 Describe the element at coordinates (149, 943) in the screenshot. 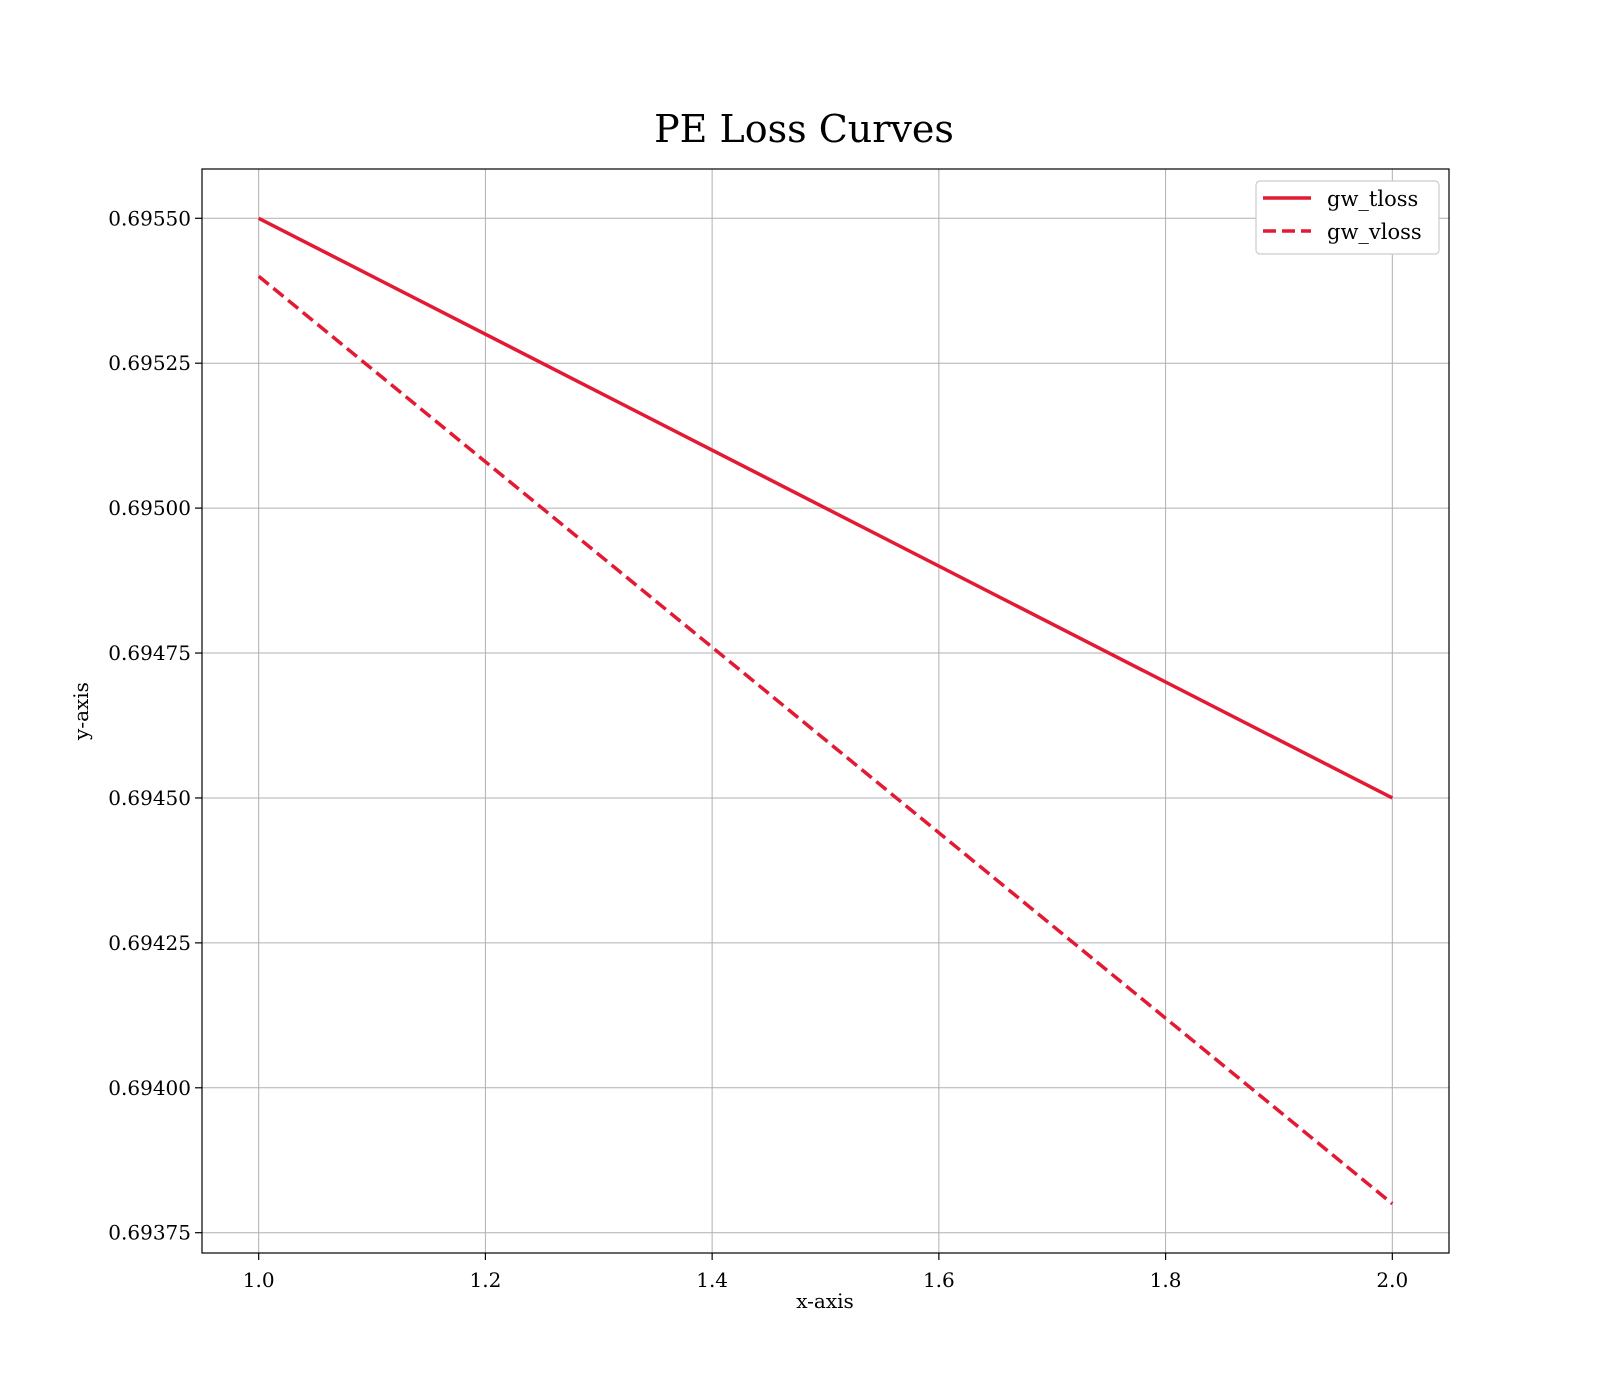

I see `y-tick-label: 0.69425` at that location.